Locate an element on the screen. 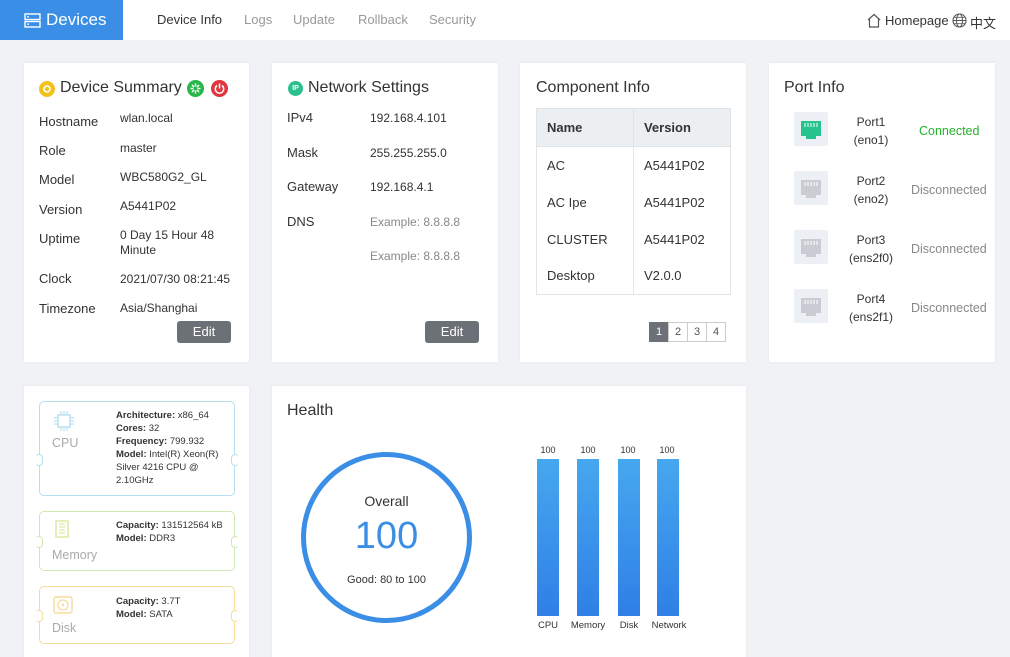 The image size is (1010, 657). memory-model-label: Model: is located at coordinates (131, 538).